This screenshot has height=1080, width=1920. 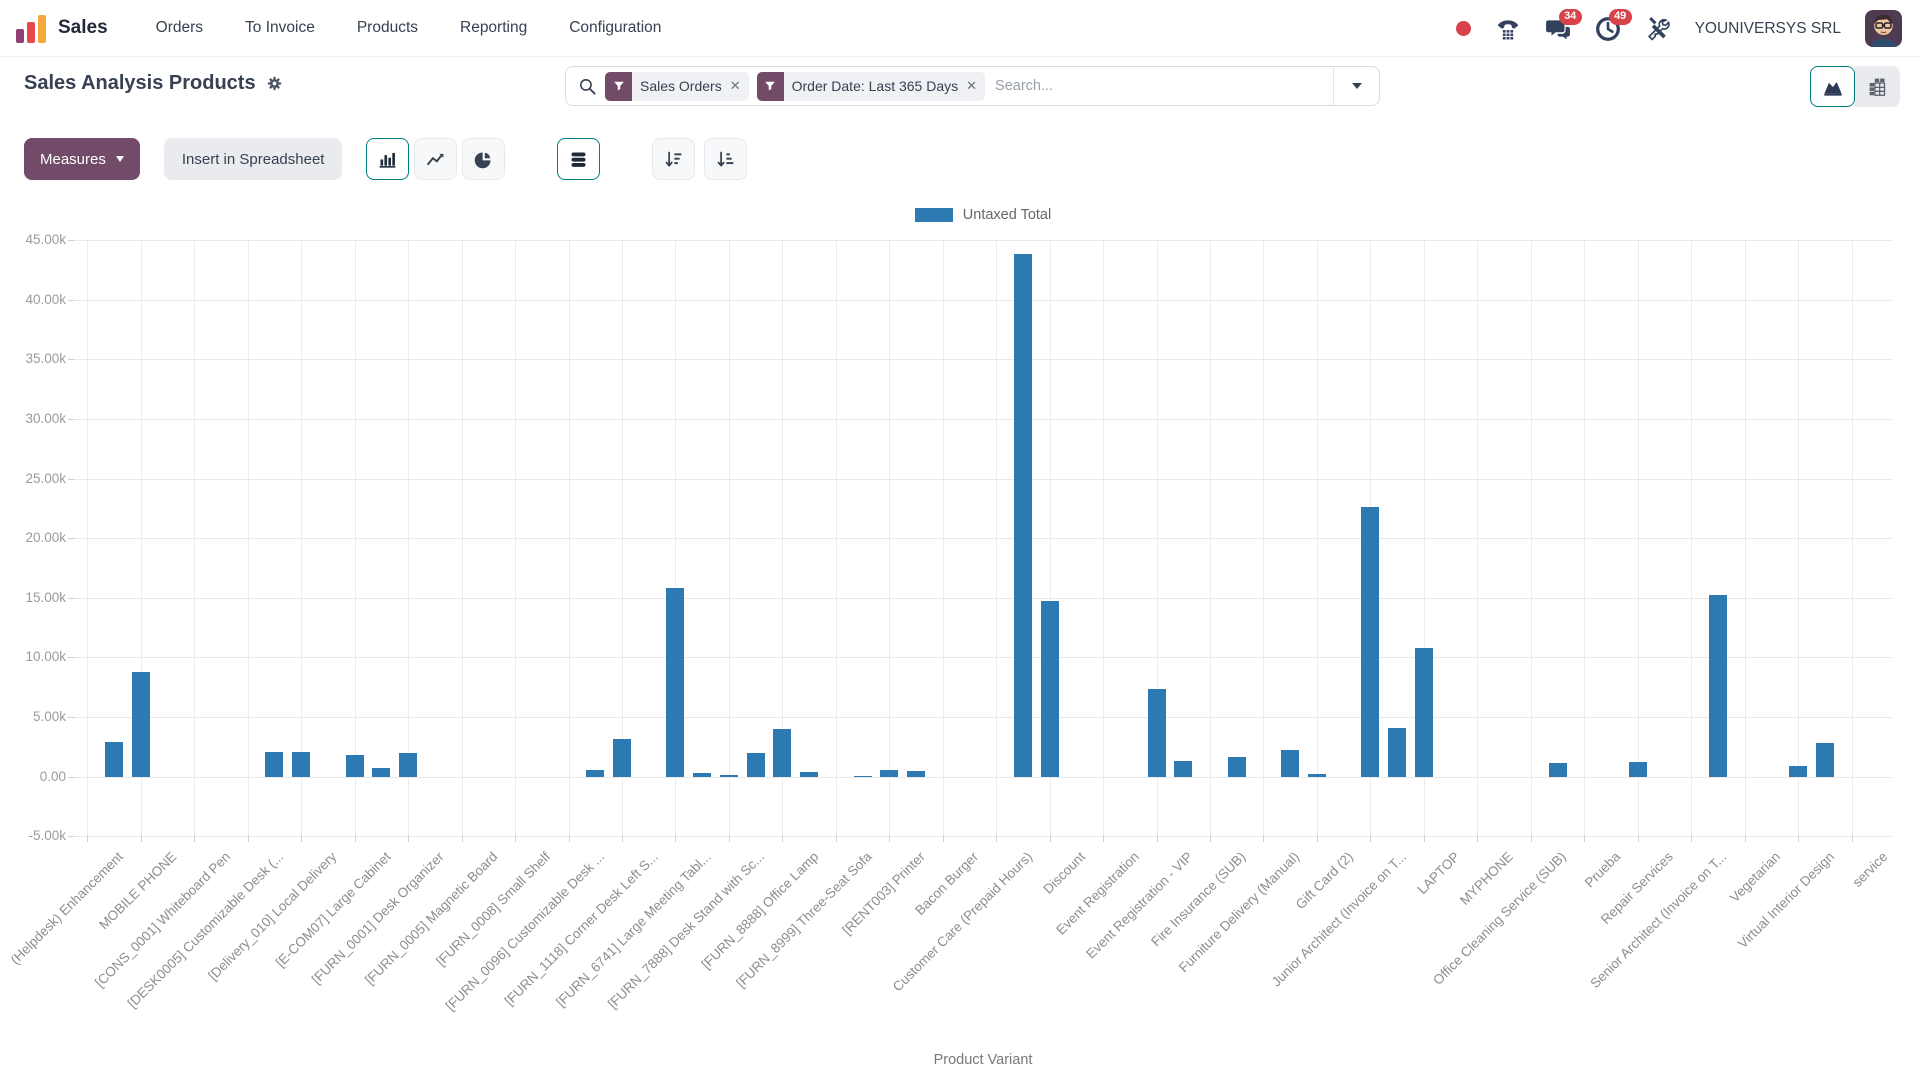 I want to click on insert-in-spreadsheet-button: Insert in Spreadsheet, so click(x=253, y=159).